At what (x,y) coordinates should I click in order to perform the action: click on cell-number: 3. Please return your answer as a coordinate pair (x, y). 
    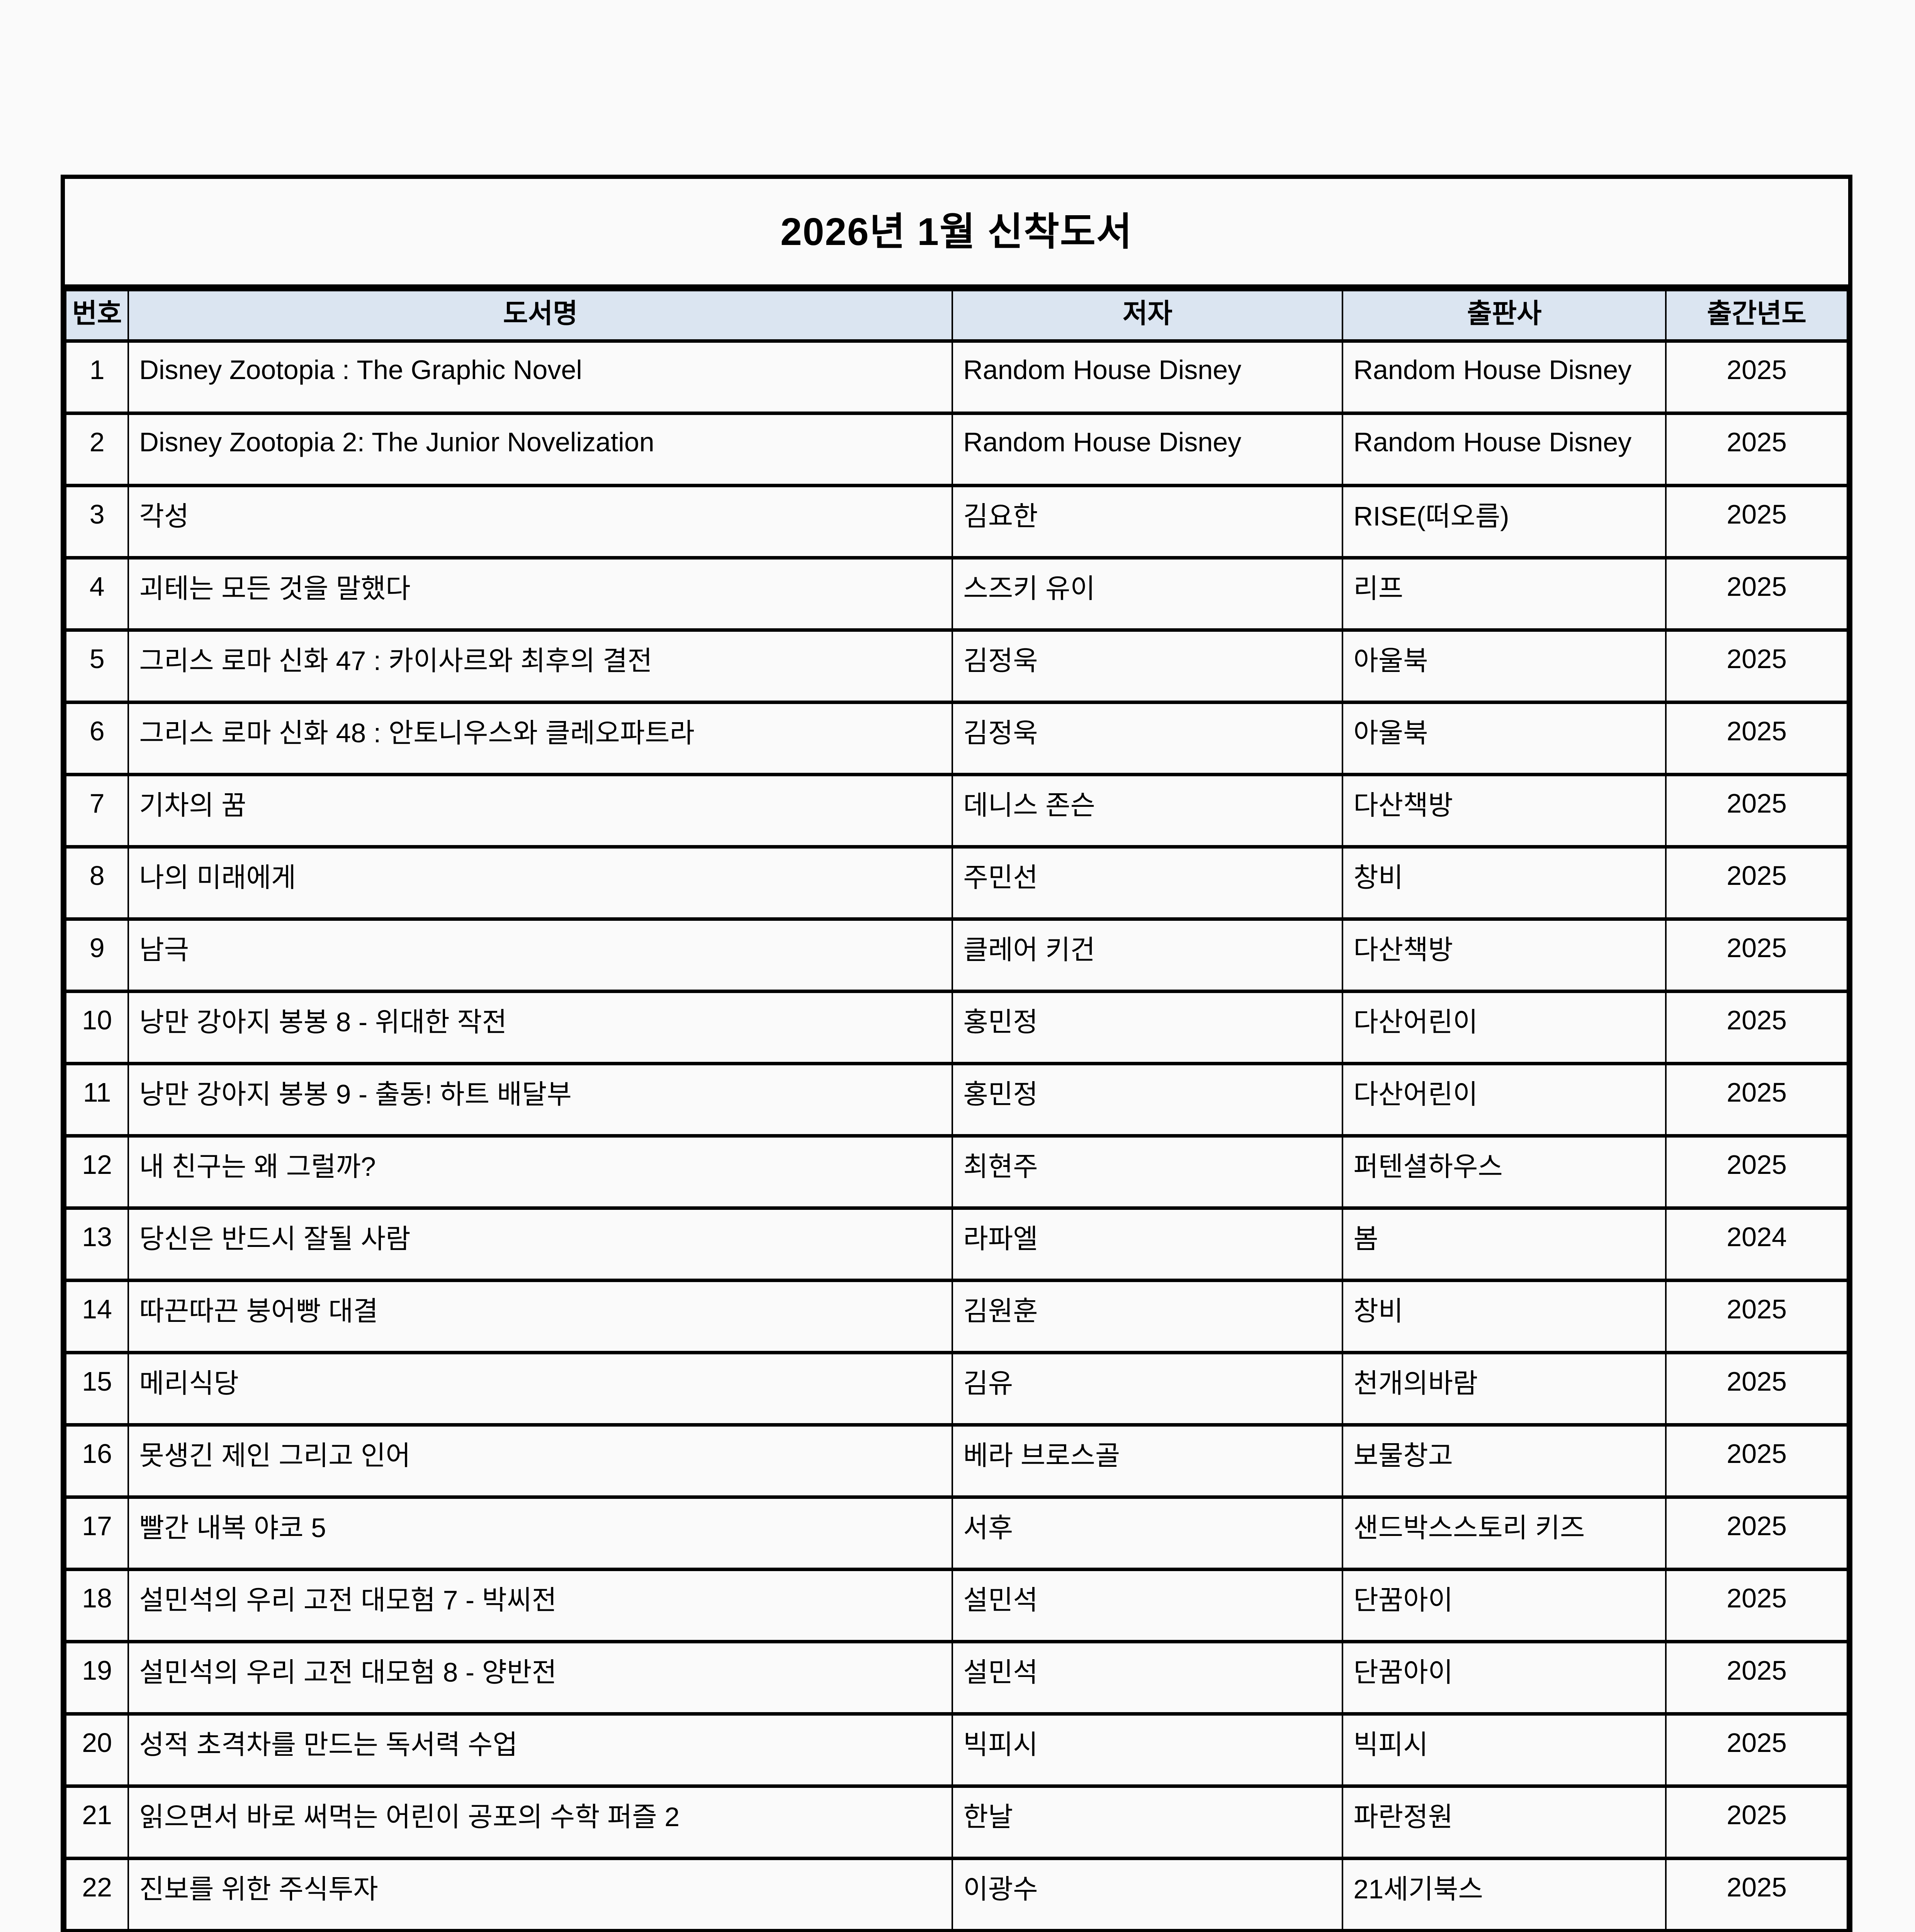
    Looking at the image, I should click on (97, 522).